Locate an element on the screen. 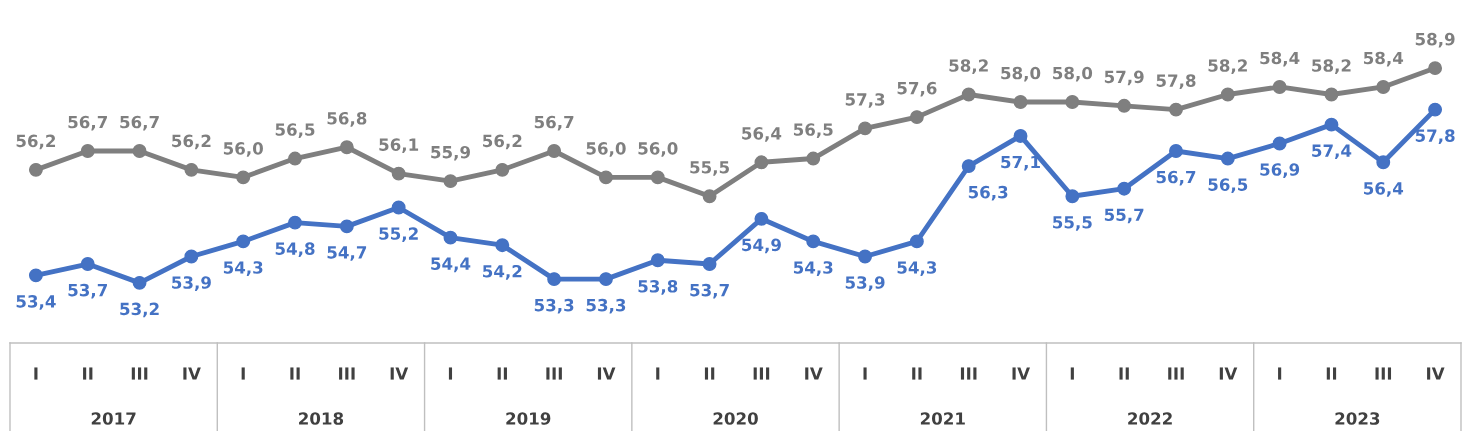 The width and height of the screenshot is (1465, 431). data-label: 54,3 is located at coordinates (243, 268).